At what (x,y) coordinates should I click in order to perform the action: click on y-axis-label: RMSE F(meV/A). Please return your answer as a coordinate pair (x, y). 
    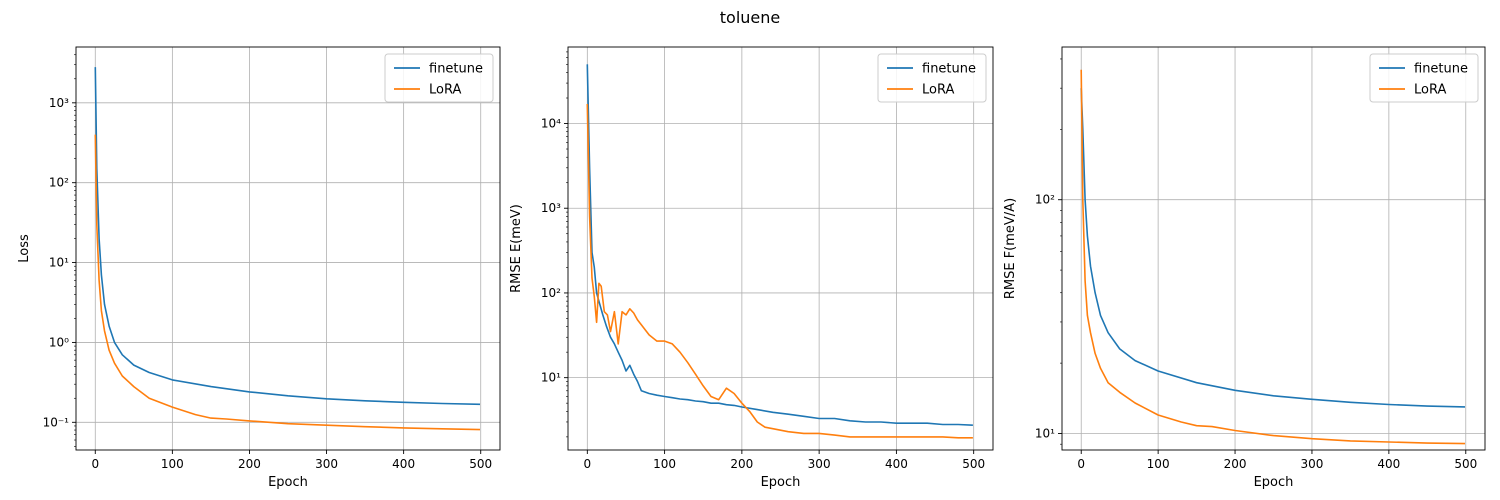
    Looking at the image, I should click on (1010, 248).